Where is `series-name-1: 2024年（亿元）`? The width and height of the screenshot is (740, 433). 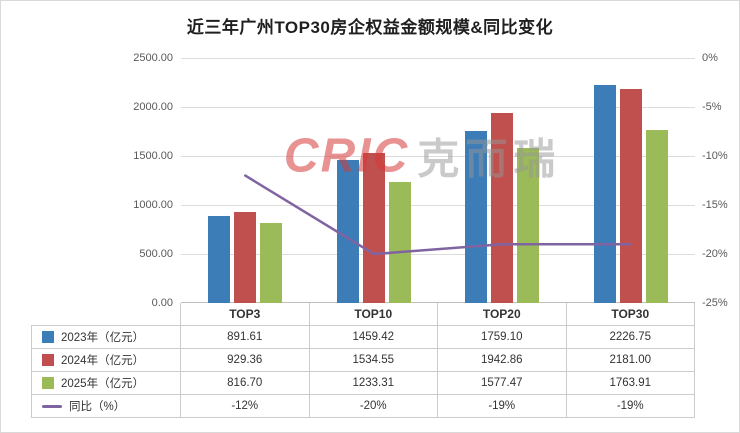 series-name-1: 2024年（亿元） is located at coordinates (103, 361).